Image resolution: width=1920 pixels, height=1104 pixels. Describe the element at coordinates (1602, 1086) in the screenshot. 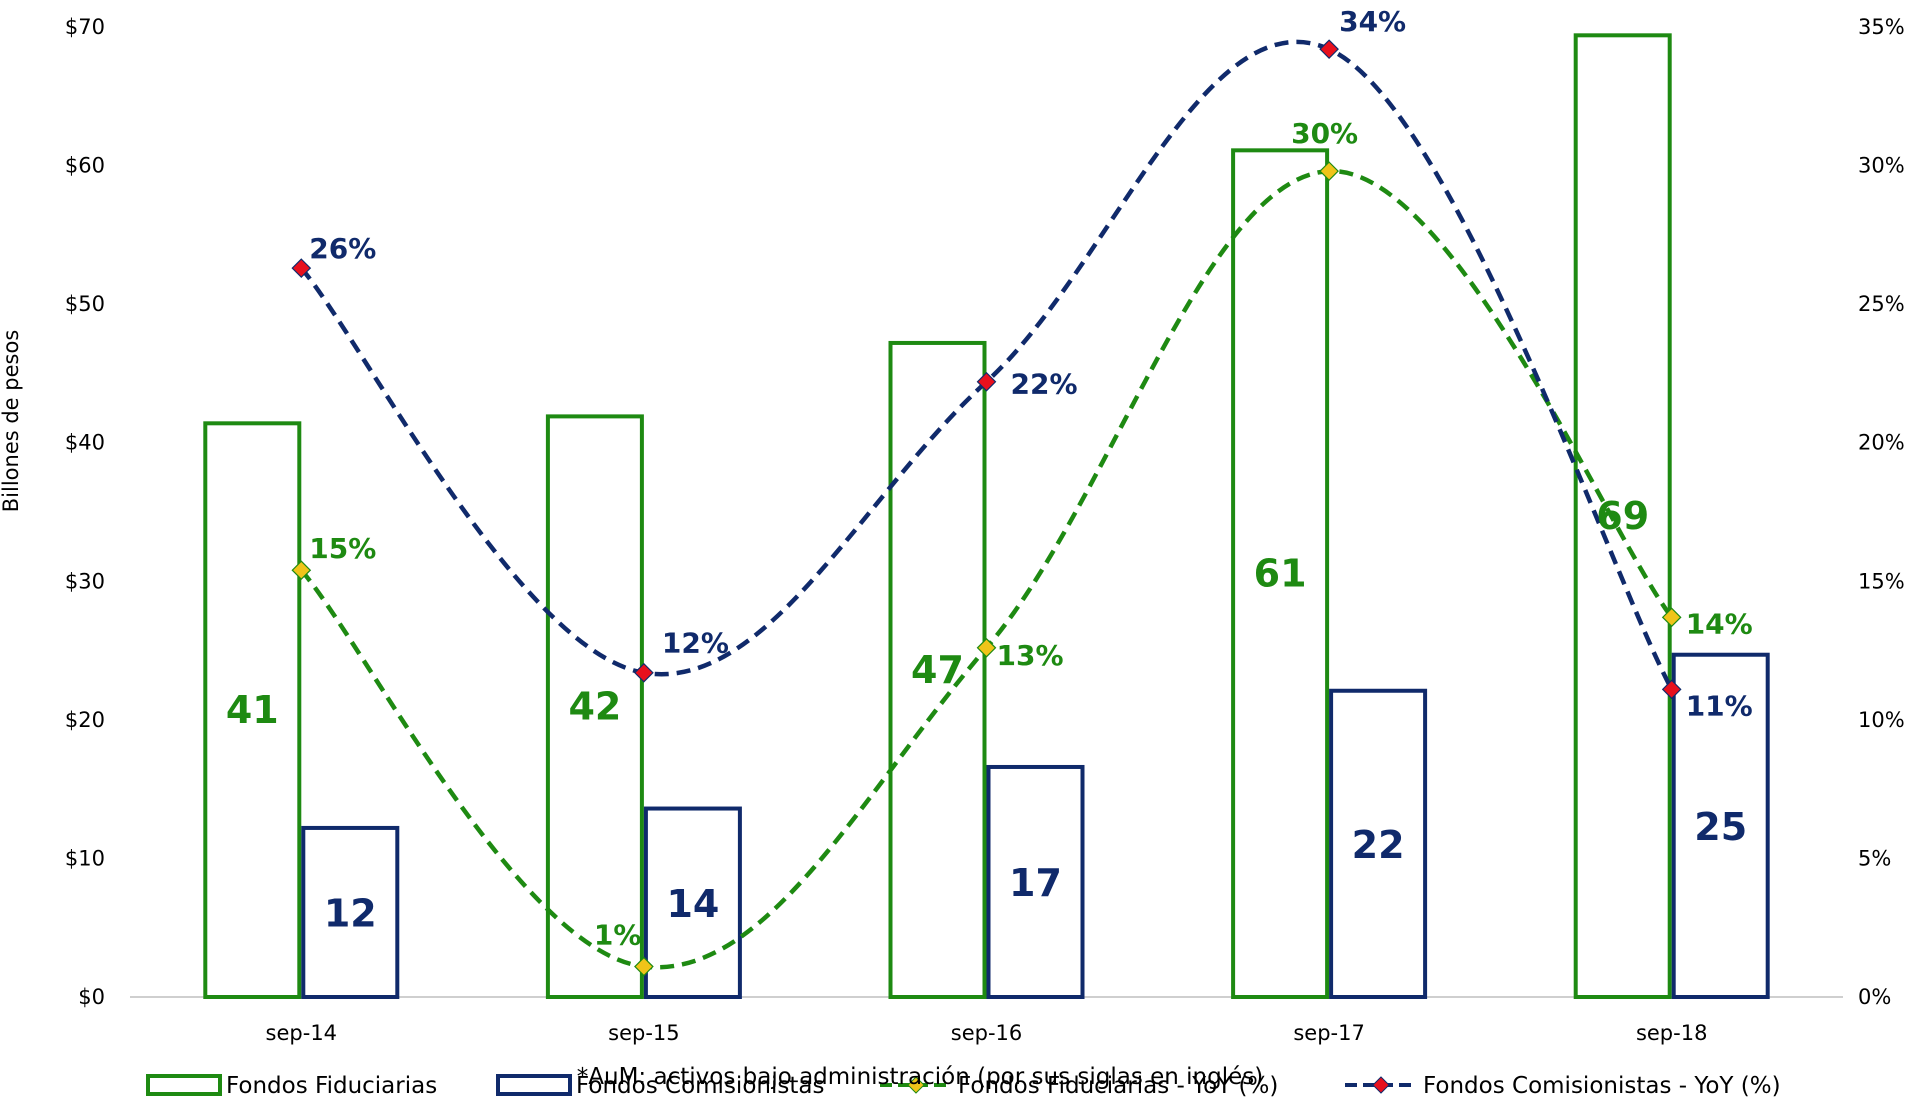

I see `legend-label: Fondos Comisionistas - YoY (%)` at that location.